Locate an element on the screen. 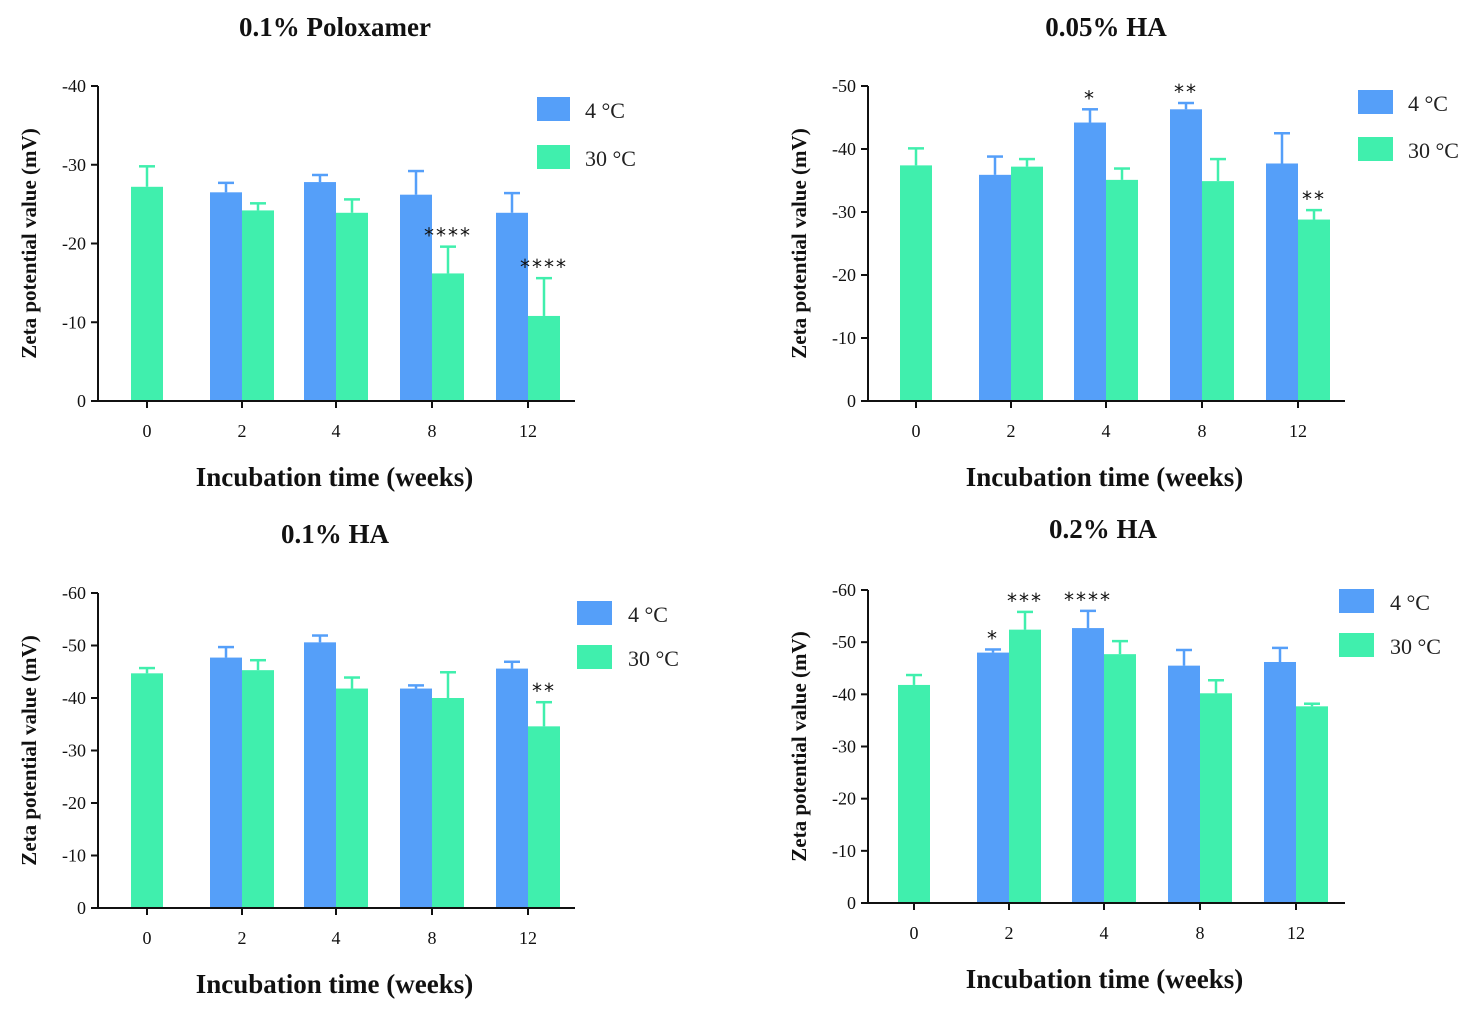 This screenshot has height=1014, width=1483. chart-title: 0.1% Poloxamer is located at coordinates (335, 27).